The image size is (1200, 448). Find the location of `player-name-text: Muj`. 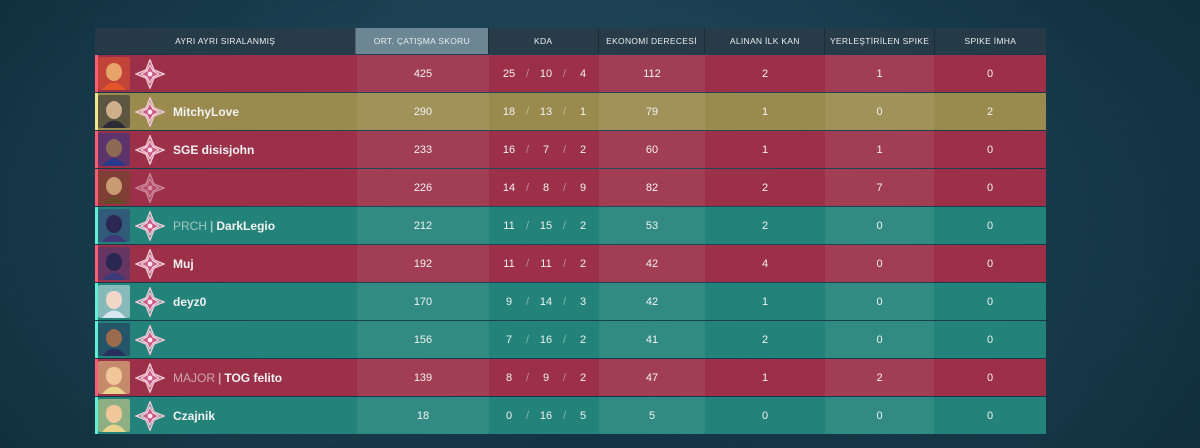

player-name-text: Muj is located at coordinates (183, 263).